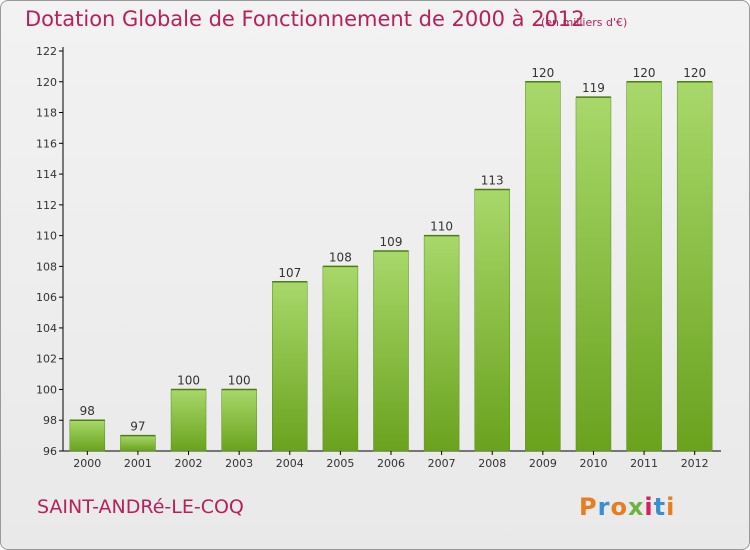  Describe the element at coordinates (50, 451) in the screenshot. I see `y-tick-label: 96` at that location.